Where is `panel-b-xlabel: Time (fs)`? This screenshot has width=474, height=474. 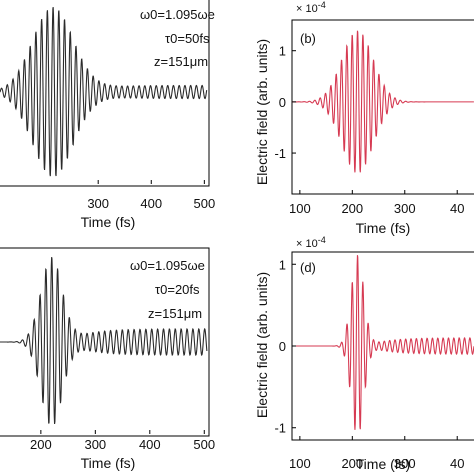 panel-b-xlabel: Time (fs) is located at coordinates (383, 228).